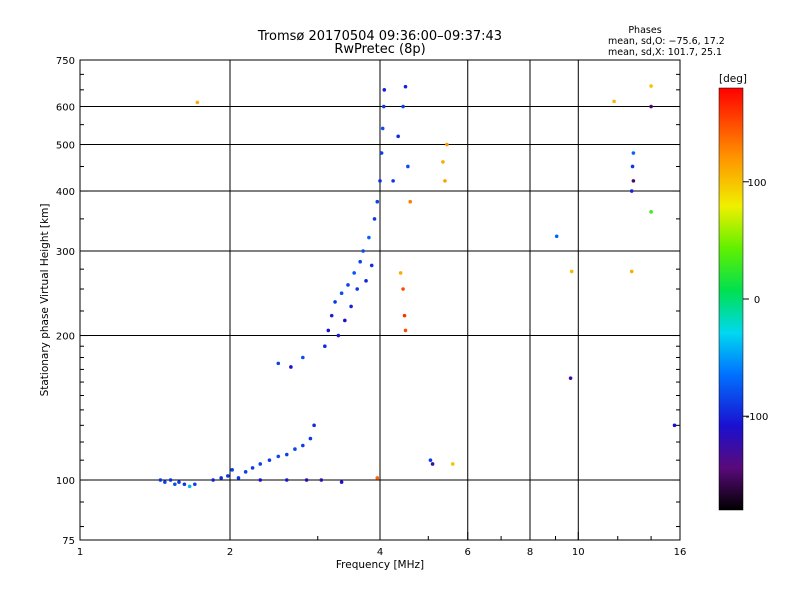 The height and width of the screenshot is (600, 800). I want to click on x-tick-label: 6, so click(468, 552).